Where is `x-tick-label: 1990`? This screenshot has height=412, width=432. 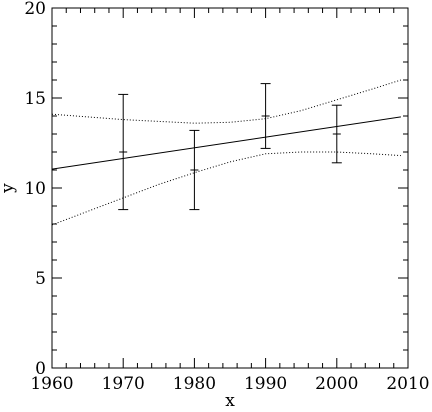
x-tick-label: 1990 is located at coordinates (265, 384).